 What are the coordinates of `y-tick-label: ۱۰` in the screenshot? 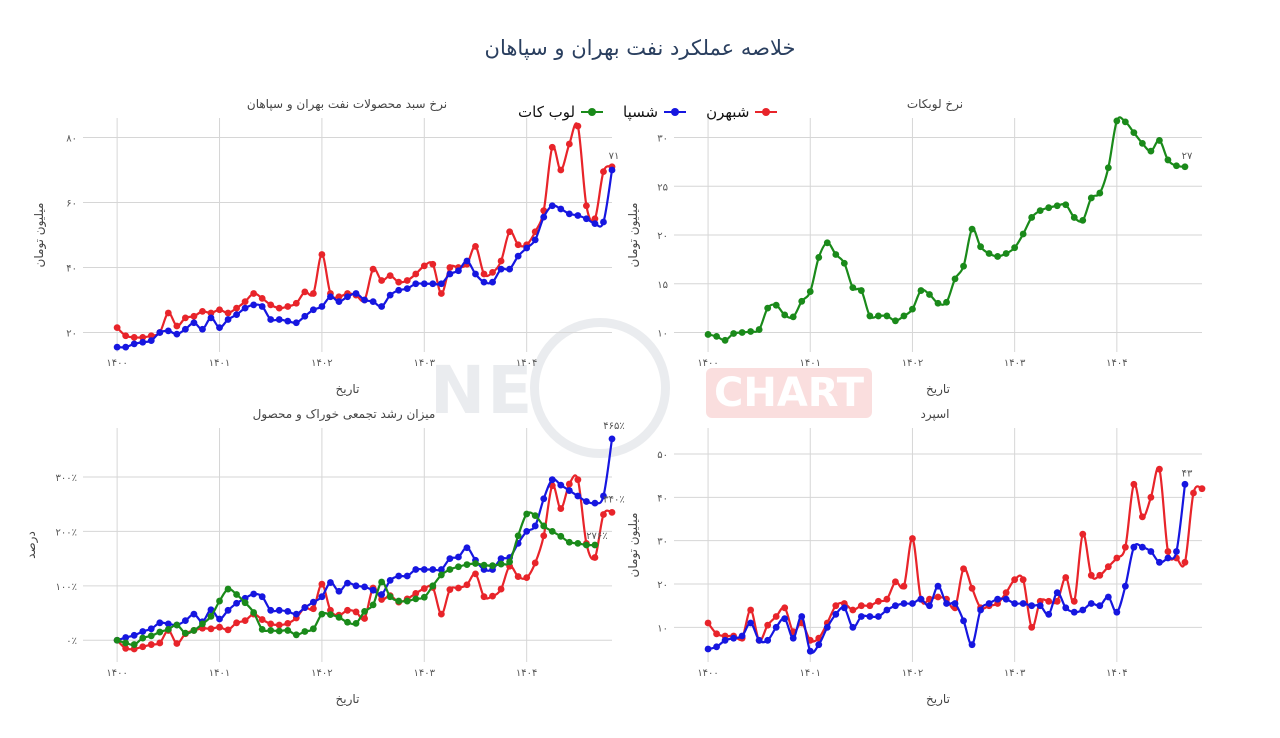 It's located at (662, 334).